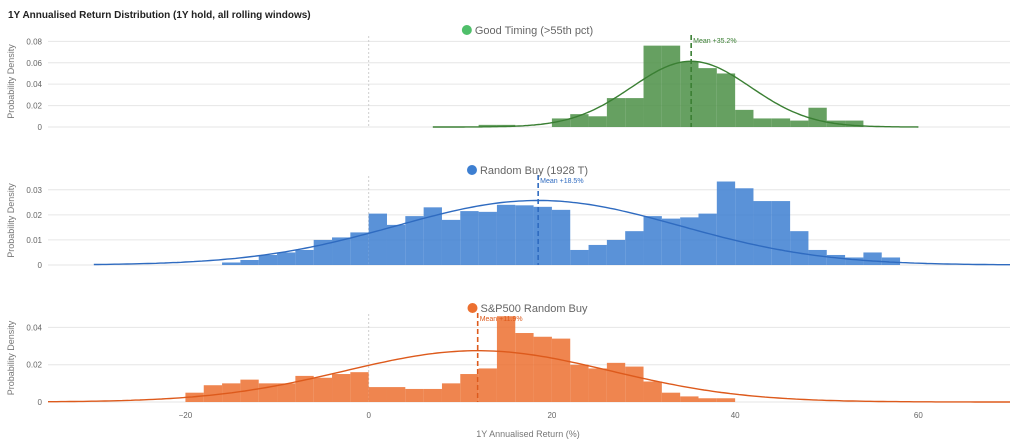 This screenshot has height=448, width=1024. I want to click on y-tick-label: 0.03, so click(34, 190).